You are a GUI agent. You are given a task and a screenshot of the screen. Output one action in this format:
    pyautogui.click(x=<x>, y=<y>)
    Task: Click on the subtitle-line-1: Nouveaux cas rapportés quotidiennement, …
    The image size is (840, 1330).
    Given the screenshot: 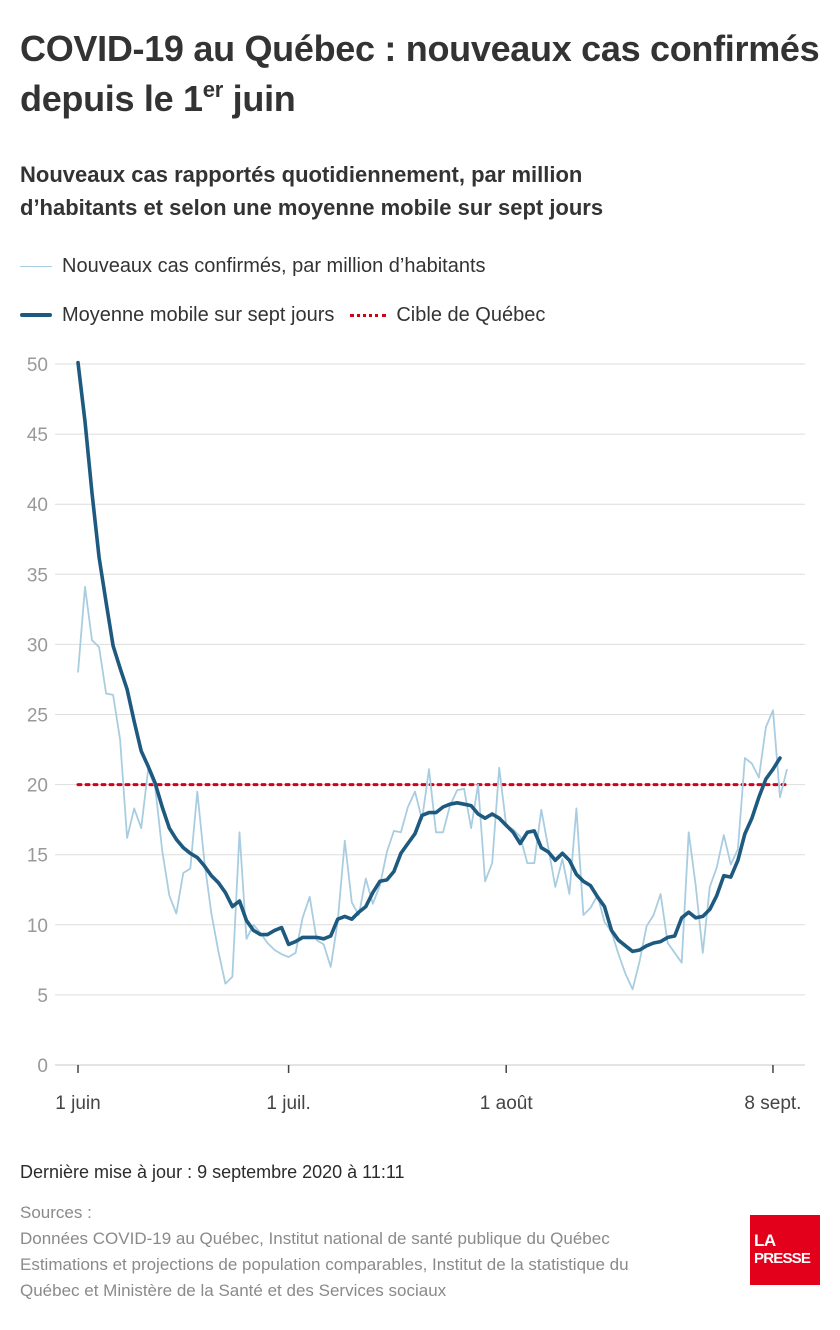 What is the action you would take?
    pyautogui.click(x=301, y=174)
    